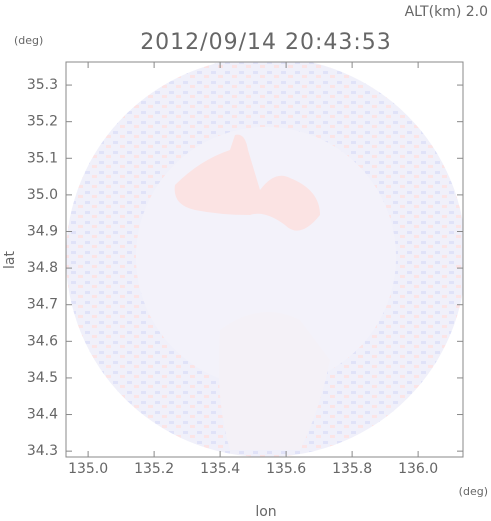 The width and height of the screenshot is (491, 521). What do you see at coordinates (28, 40) in the screenshot?
I see `y-unit: (deg)` at bounding box center [28, 40].